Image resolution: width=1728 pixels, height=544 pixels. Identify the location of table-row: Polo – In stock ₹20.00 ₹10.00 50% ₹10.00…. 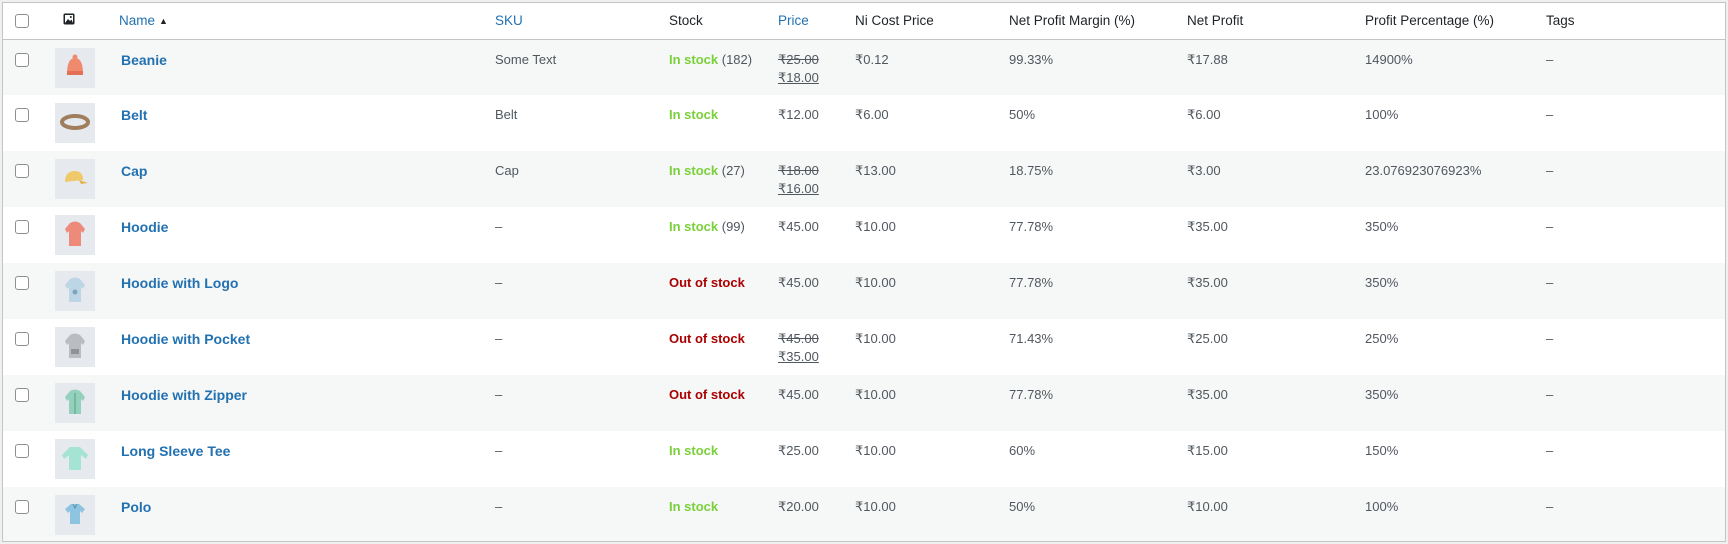
(864, 514).